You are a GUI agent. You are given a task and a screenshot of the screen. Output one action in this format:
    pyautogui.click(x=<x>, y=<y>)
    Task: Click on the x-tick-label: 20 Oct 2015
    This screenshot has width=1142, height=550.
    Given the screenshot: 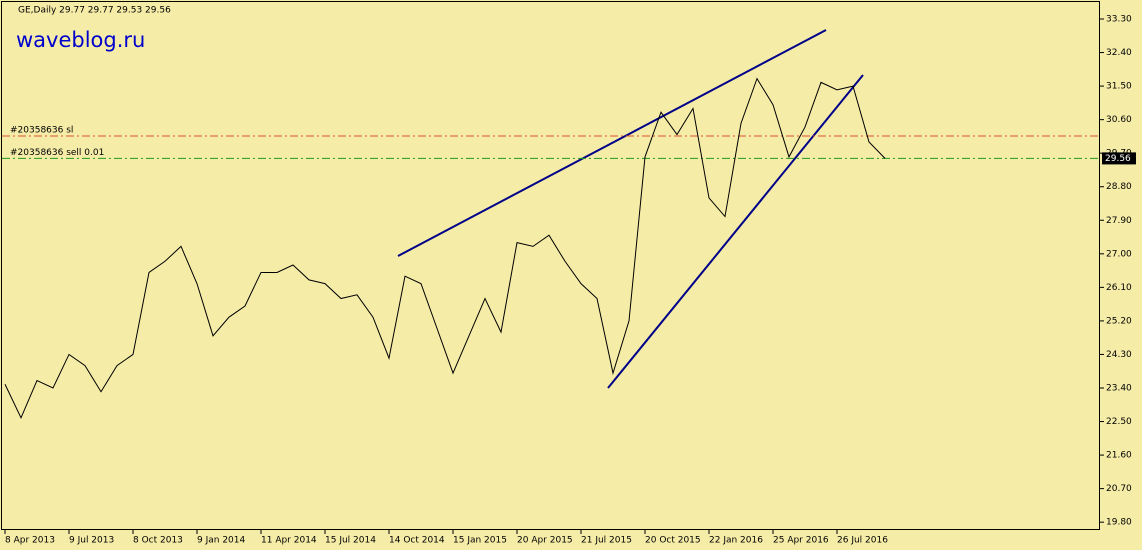 What is the action you would take?
    pyautogui.click(x=673, y=541)
    